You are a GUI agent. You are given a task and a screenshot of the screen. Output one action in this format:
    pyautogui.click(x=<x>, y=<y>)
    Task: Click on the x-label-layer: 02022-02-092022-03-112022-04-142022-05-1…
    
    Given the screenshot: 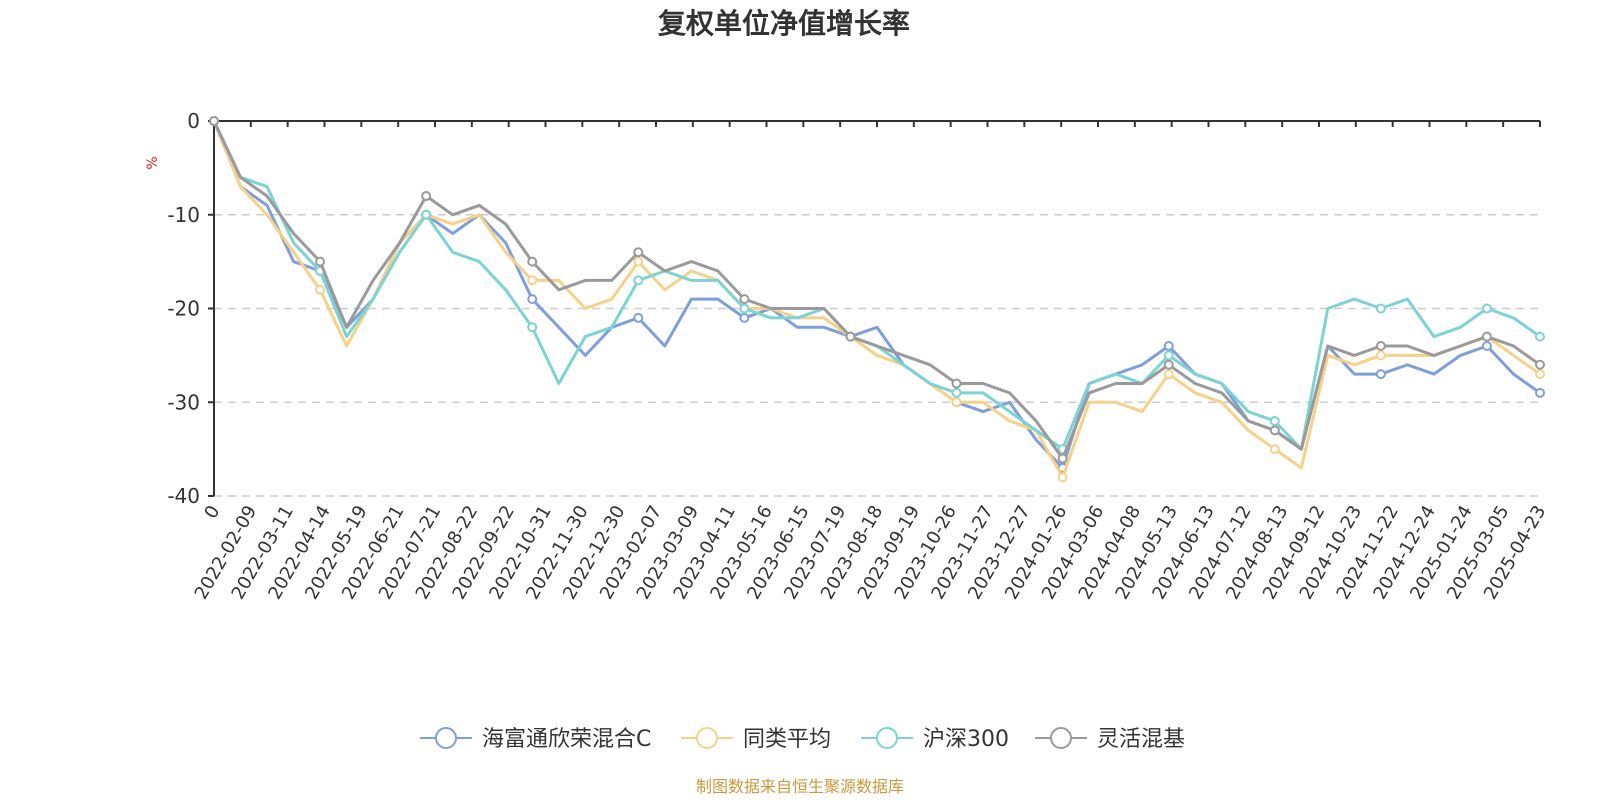 What is the action you would take?
    pyautogui.click(x=871, y=552)
    